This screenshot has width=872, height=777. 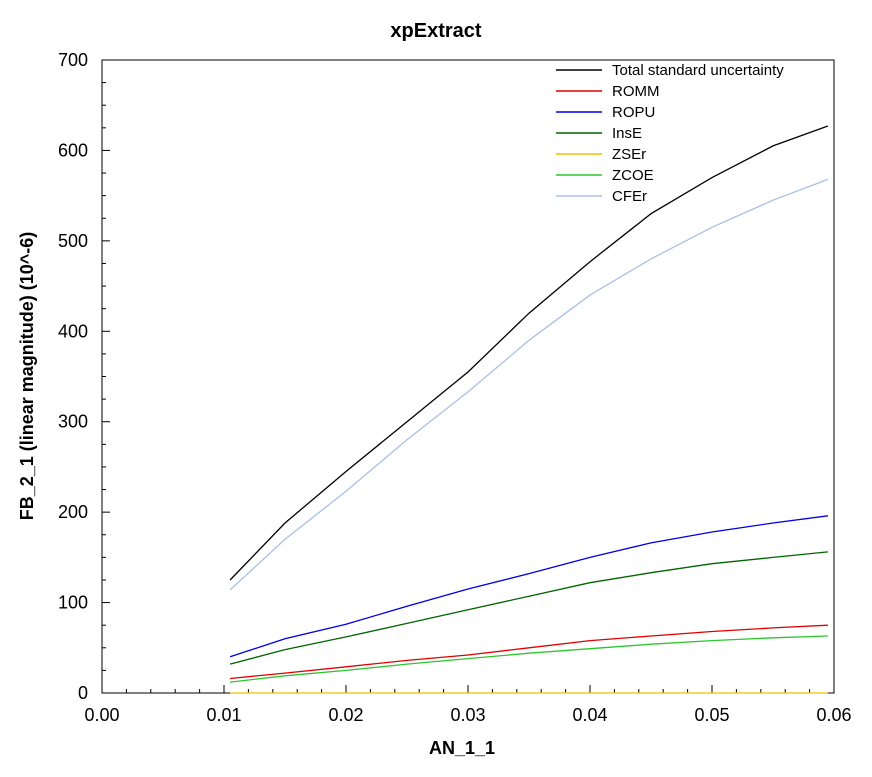 I want to click on x-tick-label: 0.03, so click(x=467, y=715).